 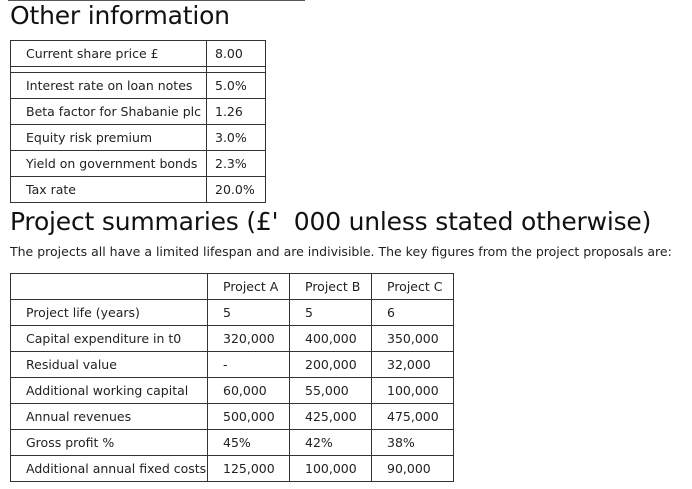 I want to click on cell-value: 425,000, so click(x=330, y=416).